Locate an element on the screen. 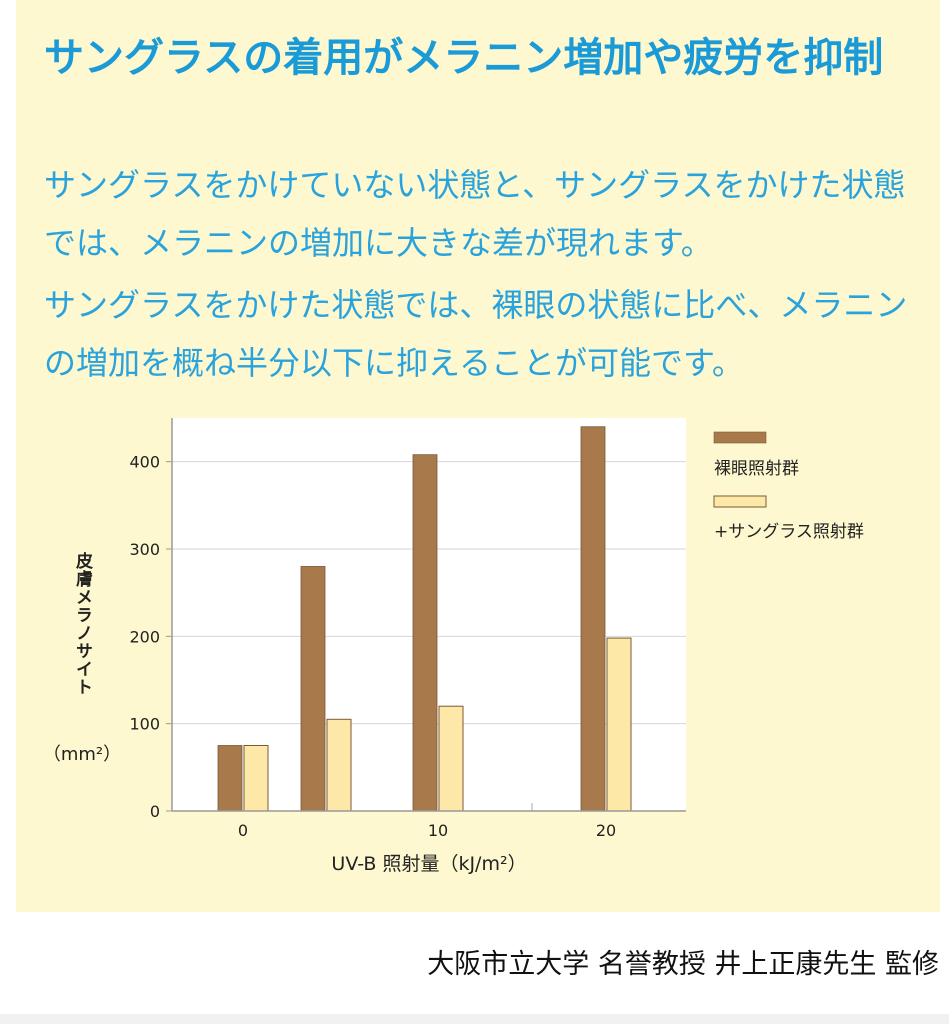  bottom-divider is located at coordinates (474, 1019).